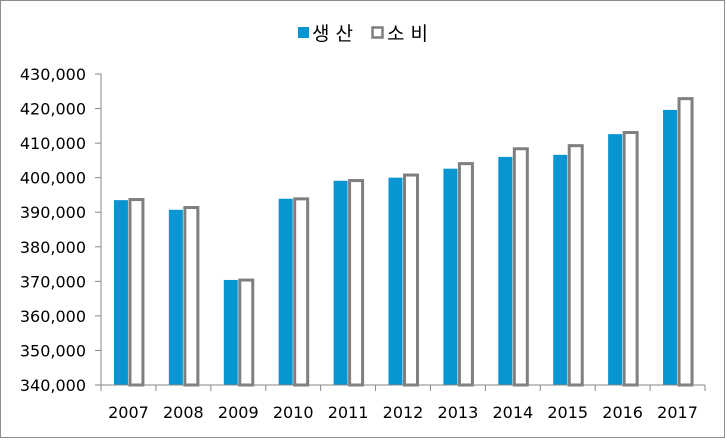 Image resolution: width=727 pixels, height=440 pixels. What do you see at coordinates (622, 412) in the screenshot?
I see `x-tick-label: 2016` at bounding box center [622, 412].